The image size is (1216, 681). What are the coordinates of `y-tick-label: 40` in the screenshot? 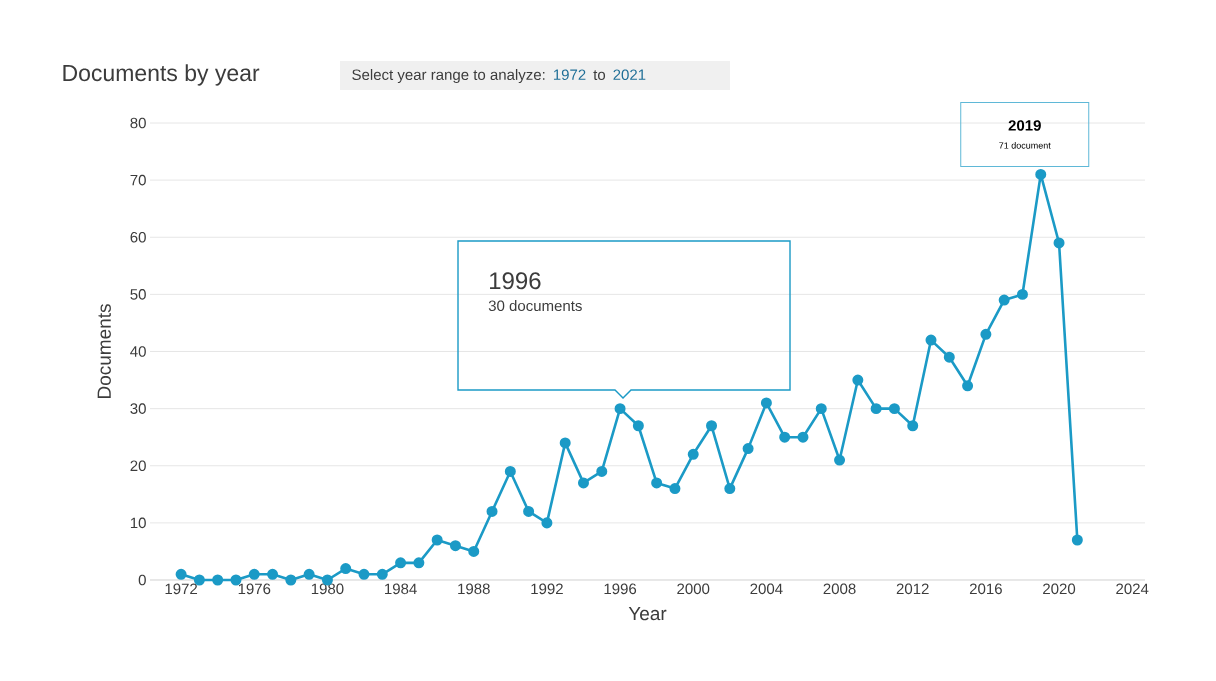 It's located at (138, 351).